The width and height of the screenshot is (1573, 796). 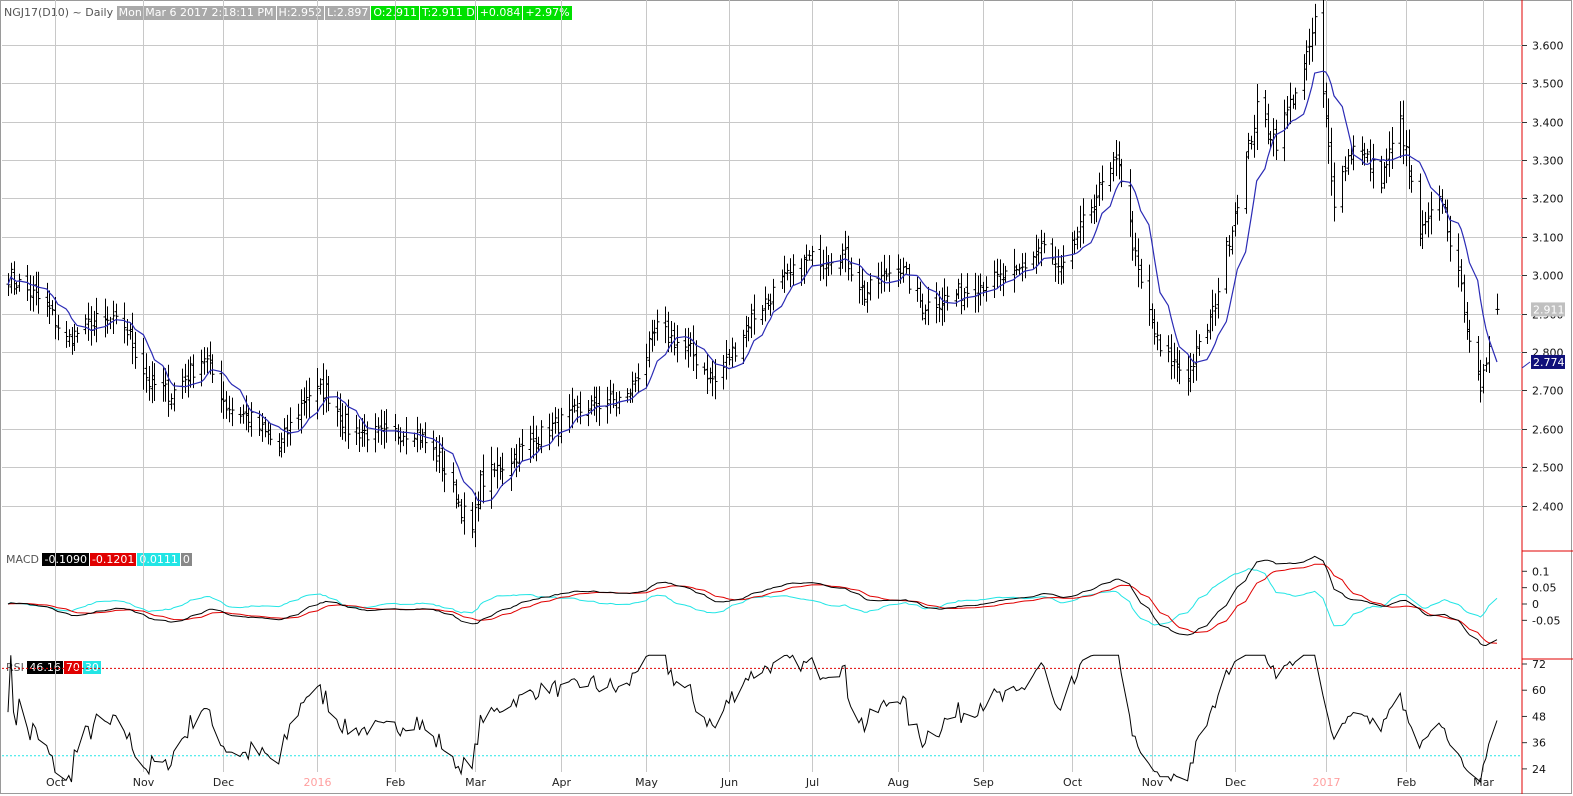 I want to click on datetime-tag: Mon Mar 6 2017 2:18:11 PM, so click(x=196, y=13).